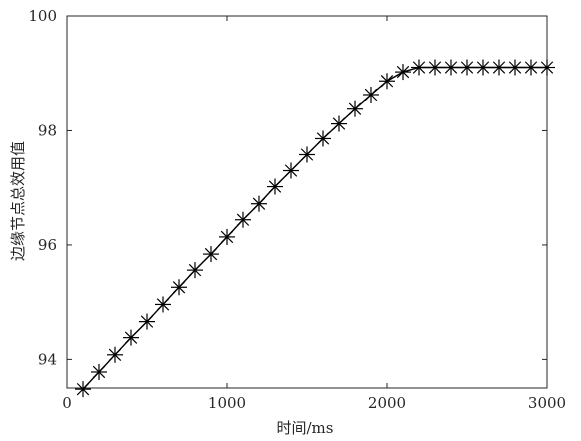  I want to click on y-tick-label: 98, so click(47, 130).